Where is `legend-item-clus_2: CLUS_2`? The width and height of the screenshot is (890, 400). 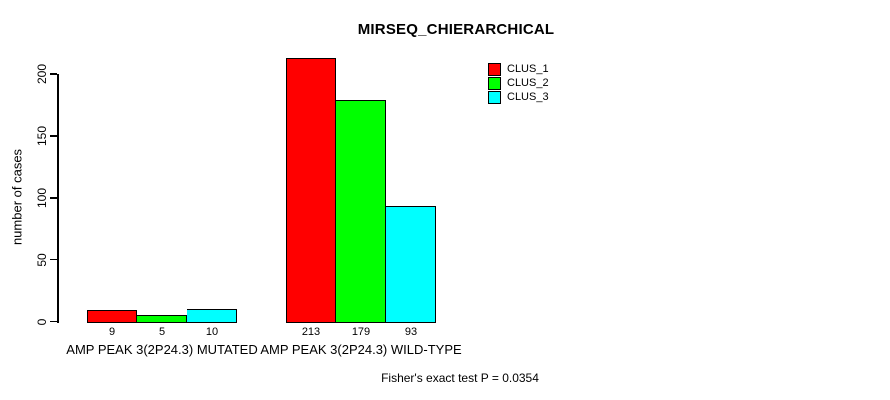 legend-item-clus_2: CLUS_2 is located at coordinates (518, 83).